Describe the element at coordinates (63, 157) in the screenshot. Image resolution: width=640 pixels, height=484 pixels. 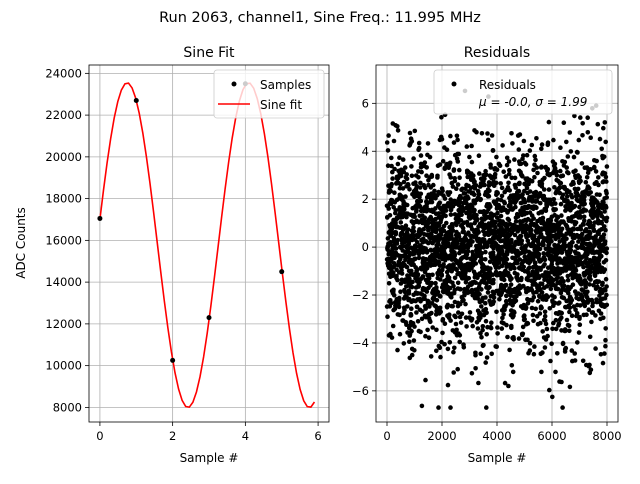
I see `y-tick-label: 20000` at that location.